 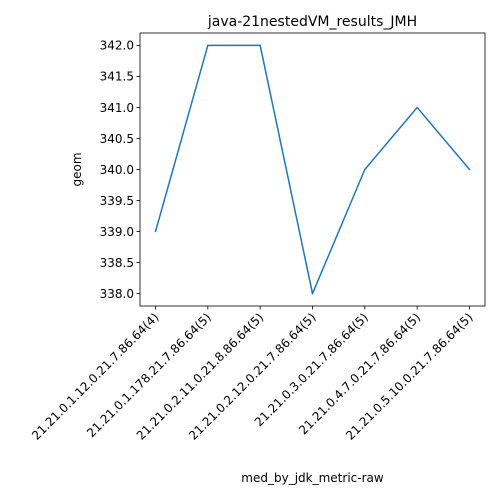 I want to click on y-tick-label: 341.0, so click(x=117, y=108).